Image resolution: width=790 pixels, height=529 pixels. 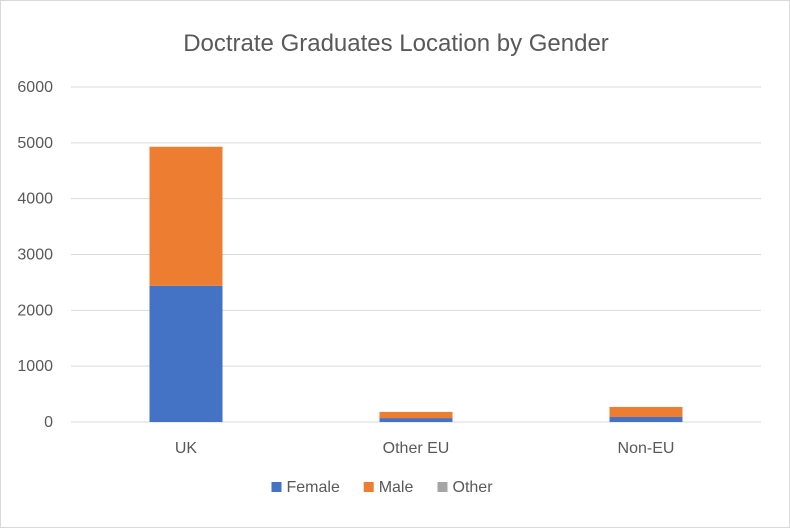 I want to click on legend-label-female: Female, so click(x=313, y=487).